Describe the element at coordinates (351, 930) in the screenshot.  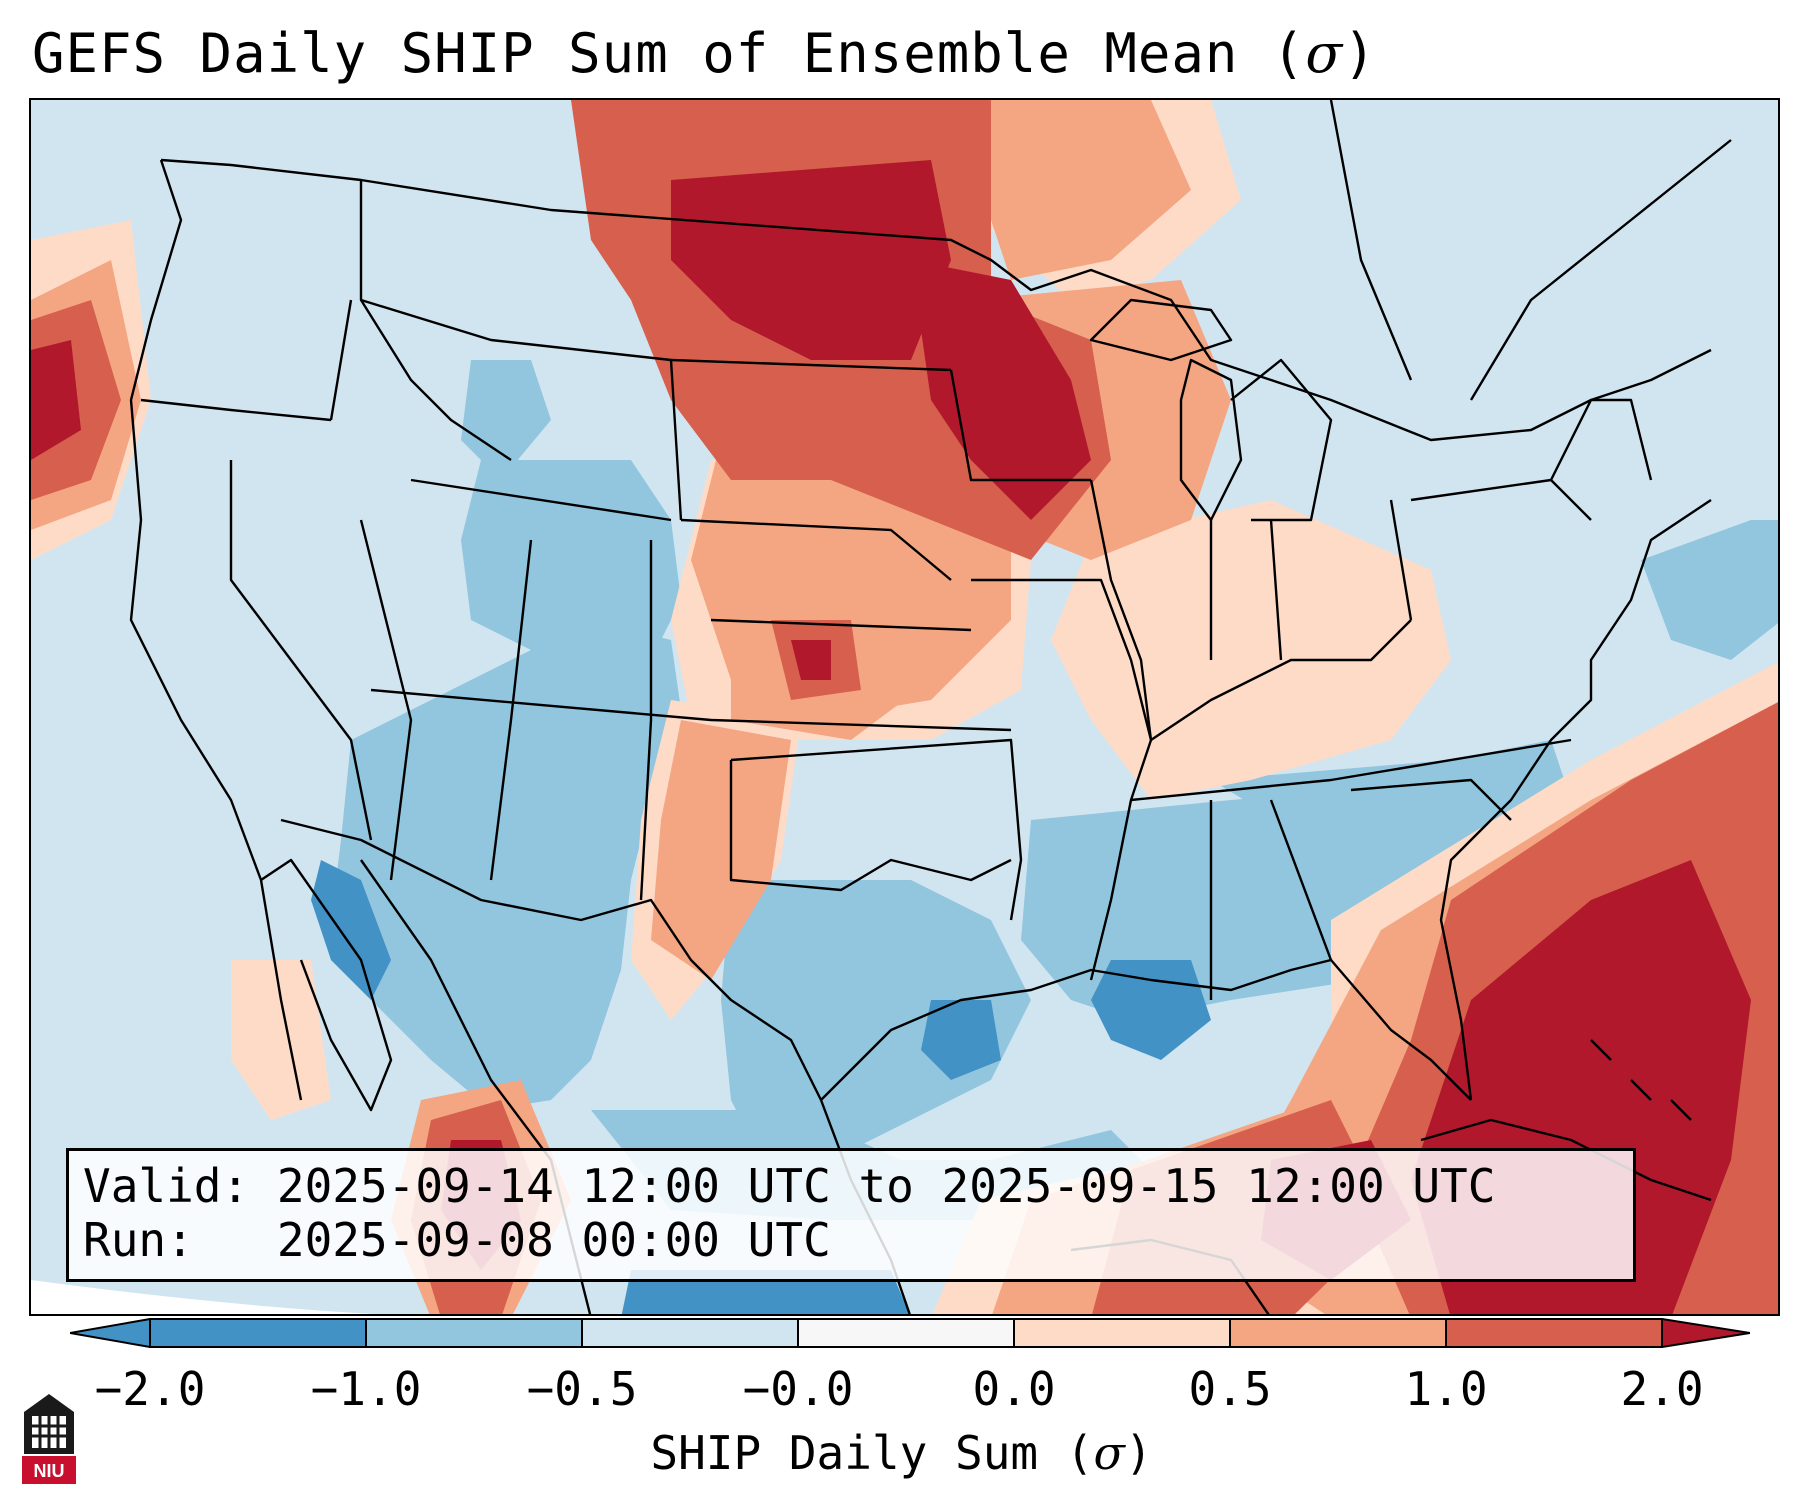
I see `gulf-of-california-strong-negative` at that location.